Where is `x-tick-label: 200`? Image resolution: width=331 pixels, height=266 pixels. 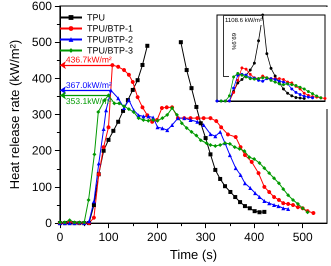 x-tick-label: 200 is located at coordinates (157, 237).